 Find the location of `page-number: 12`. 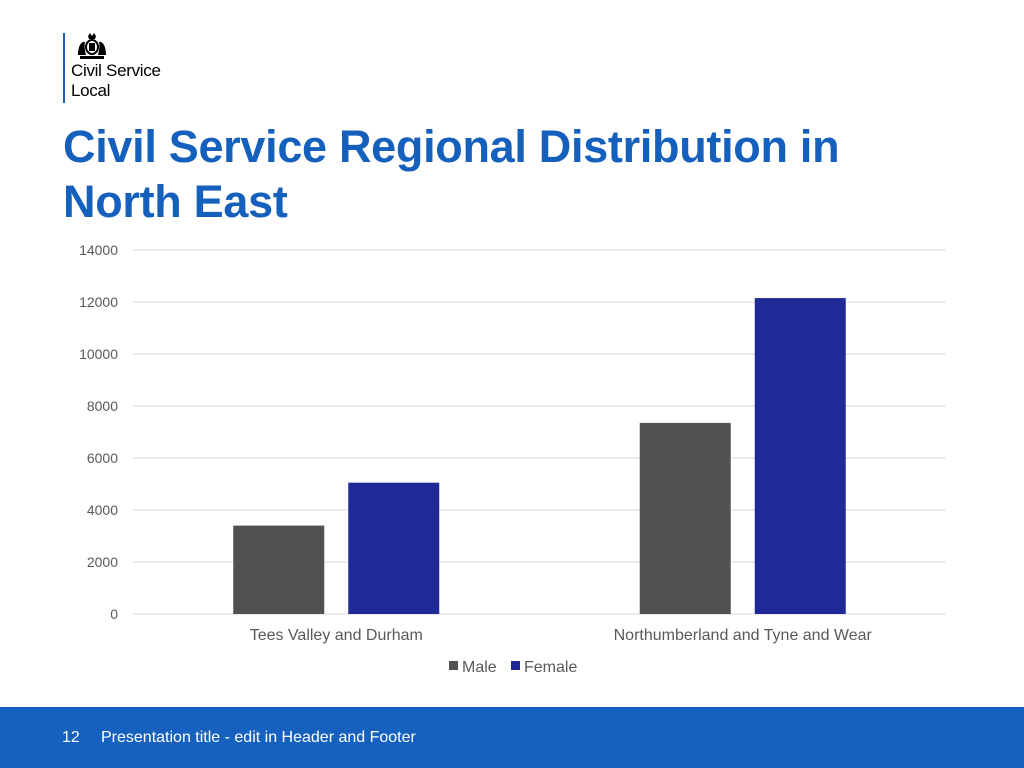

page-number: 12 is located at coordinates (71, 737).